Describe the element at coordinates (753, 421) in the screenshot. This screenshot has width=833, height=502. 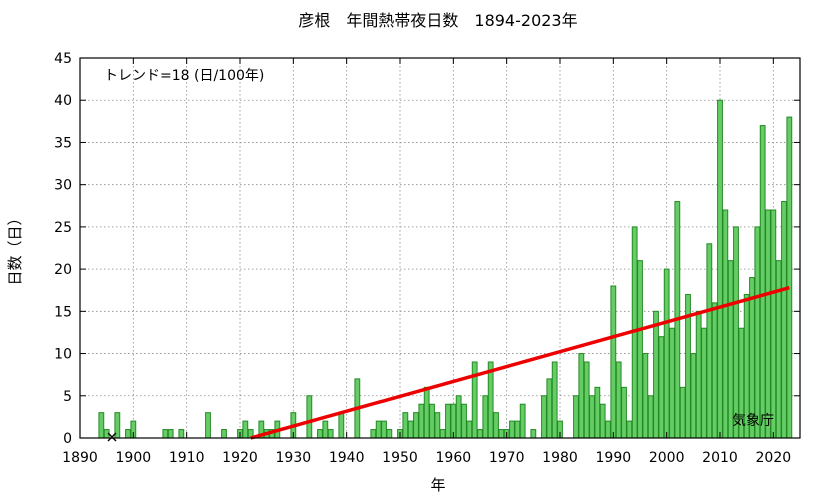
I see `source-label: 気象庁` at that location.